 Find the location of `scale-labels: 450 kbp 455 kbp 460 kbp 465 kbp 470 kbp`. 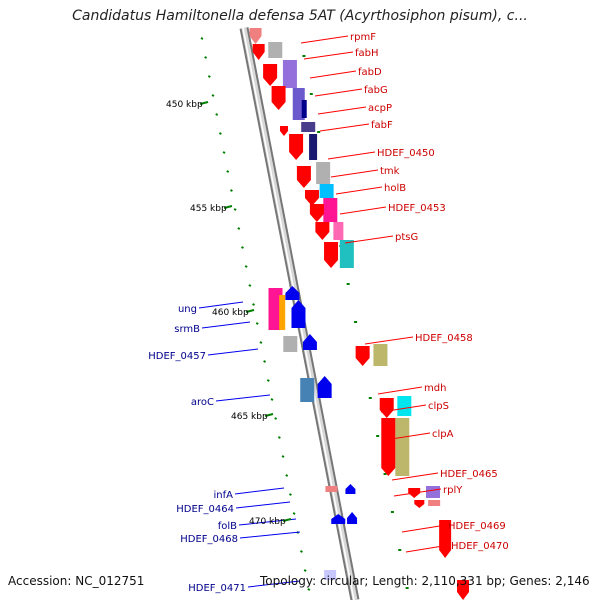

scale-labels: 450 kbp 455 kbp 460 kbp 465 kbp 470 kbp is located at coordinates (229, 313).